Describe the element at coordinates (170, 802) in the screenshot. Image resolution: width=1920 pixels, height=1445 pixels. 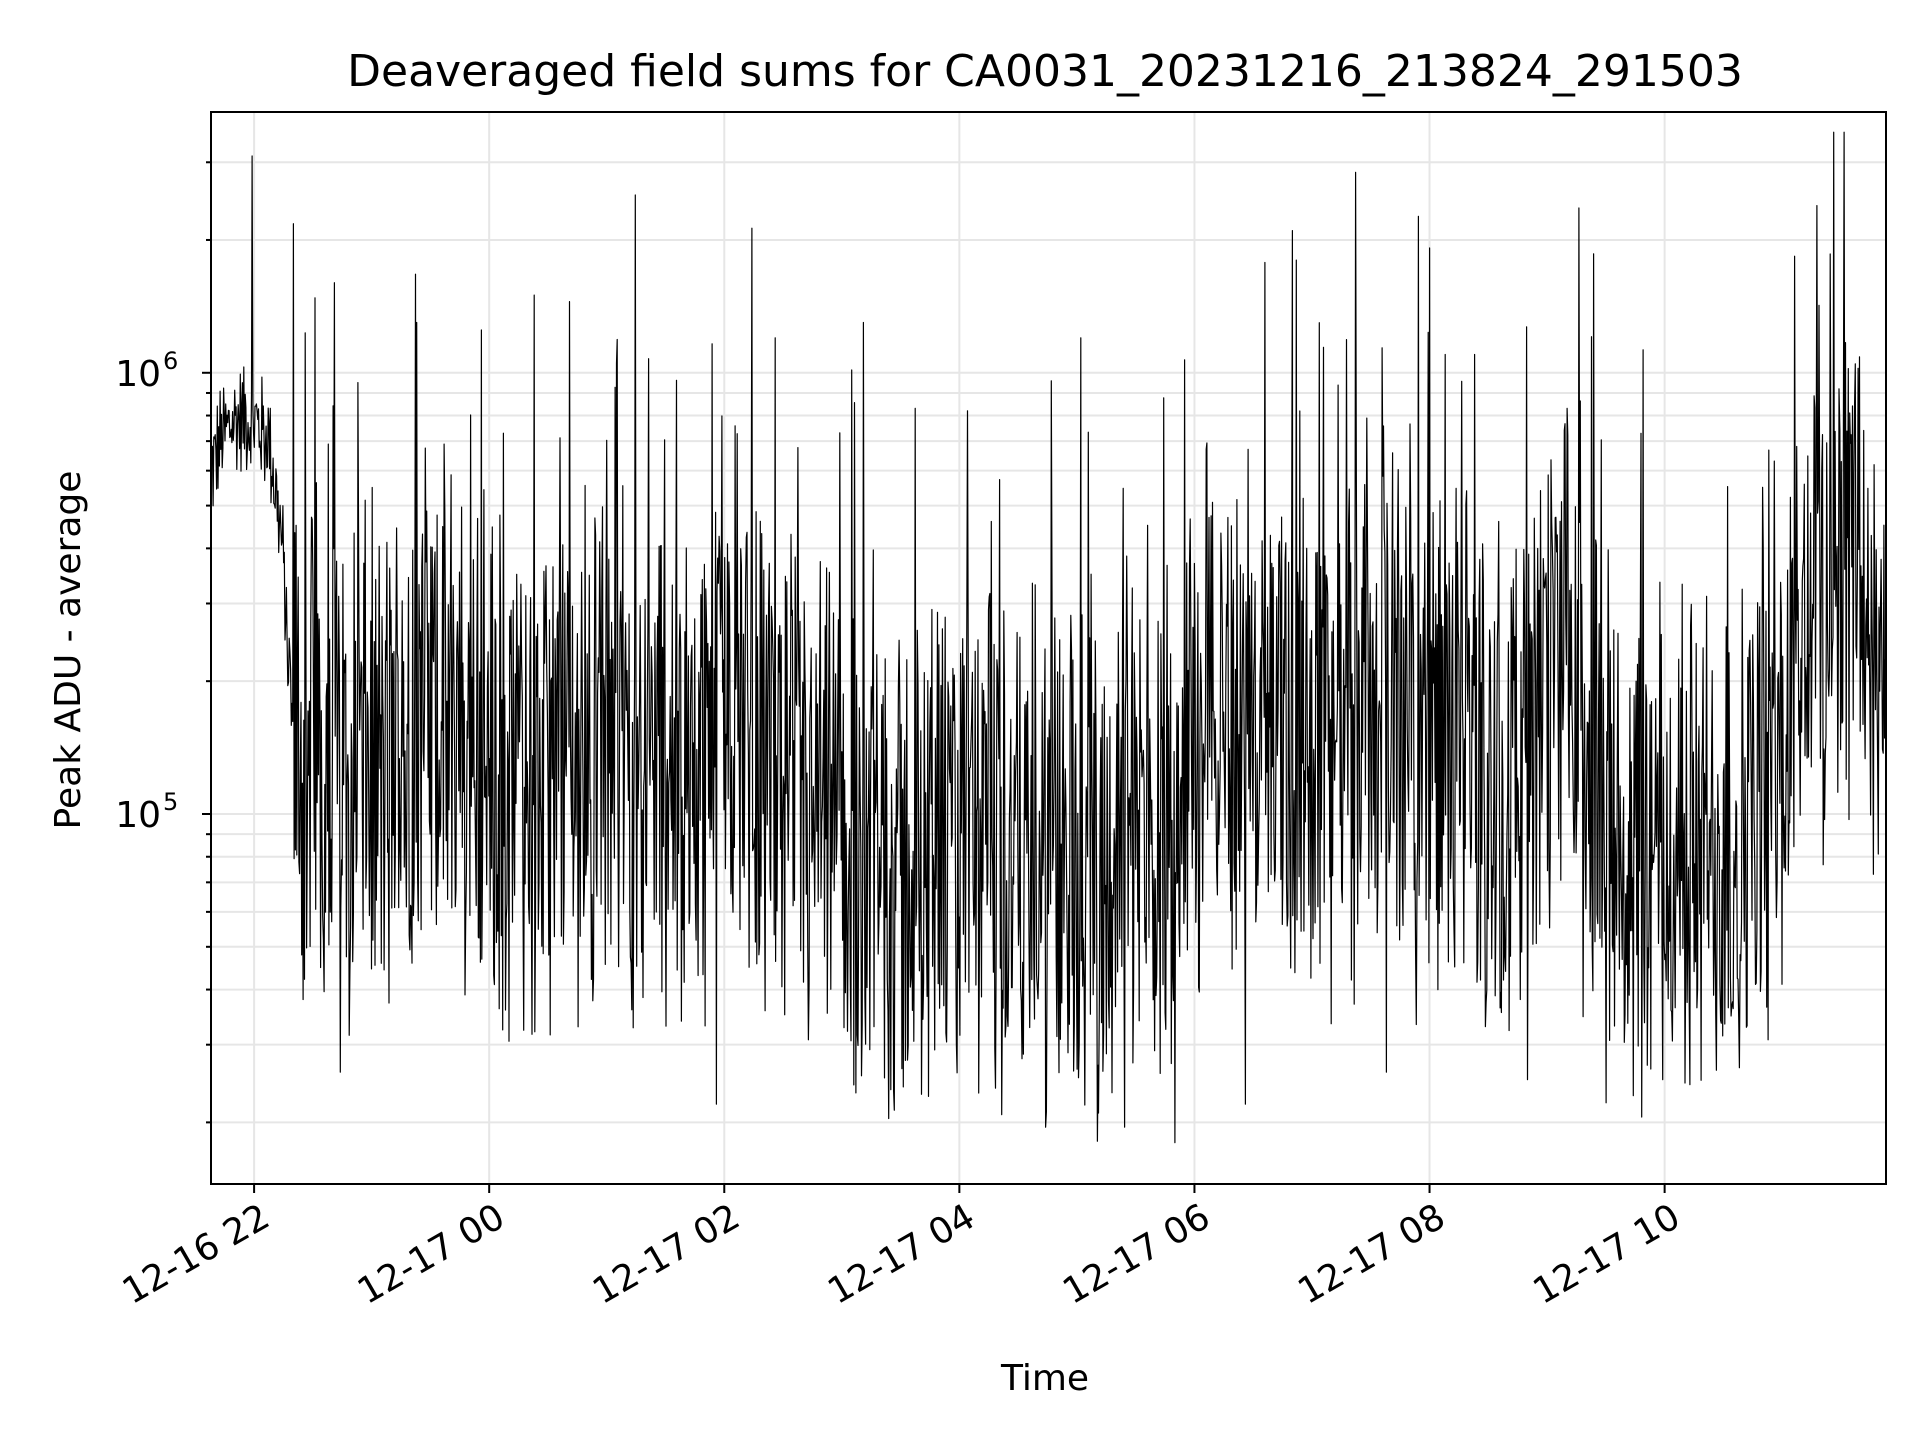
I see `y-tick-exponent: 5` at that location.